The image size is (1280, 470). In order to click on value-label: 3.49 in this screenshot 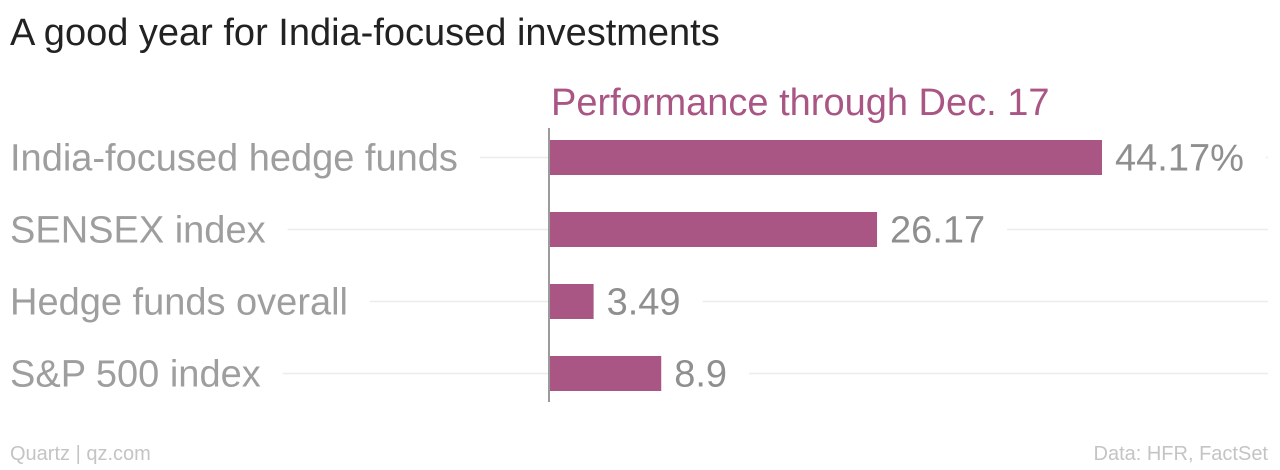, I will do `click(644, 303)`.